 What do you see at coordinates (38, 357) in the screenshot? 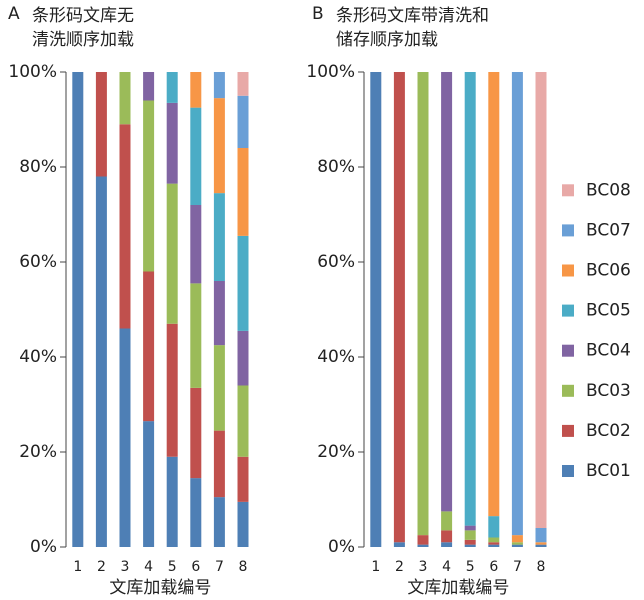
I see `y-tick-label: 40%` at bounding box center [38, 357].